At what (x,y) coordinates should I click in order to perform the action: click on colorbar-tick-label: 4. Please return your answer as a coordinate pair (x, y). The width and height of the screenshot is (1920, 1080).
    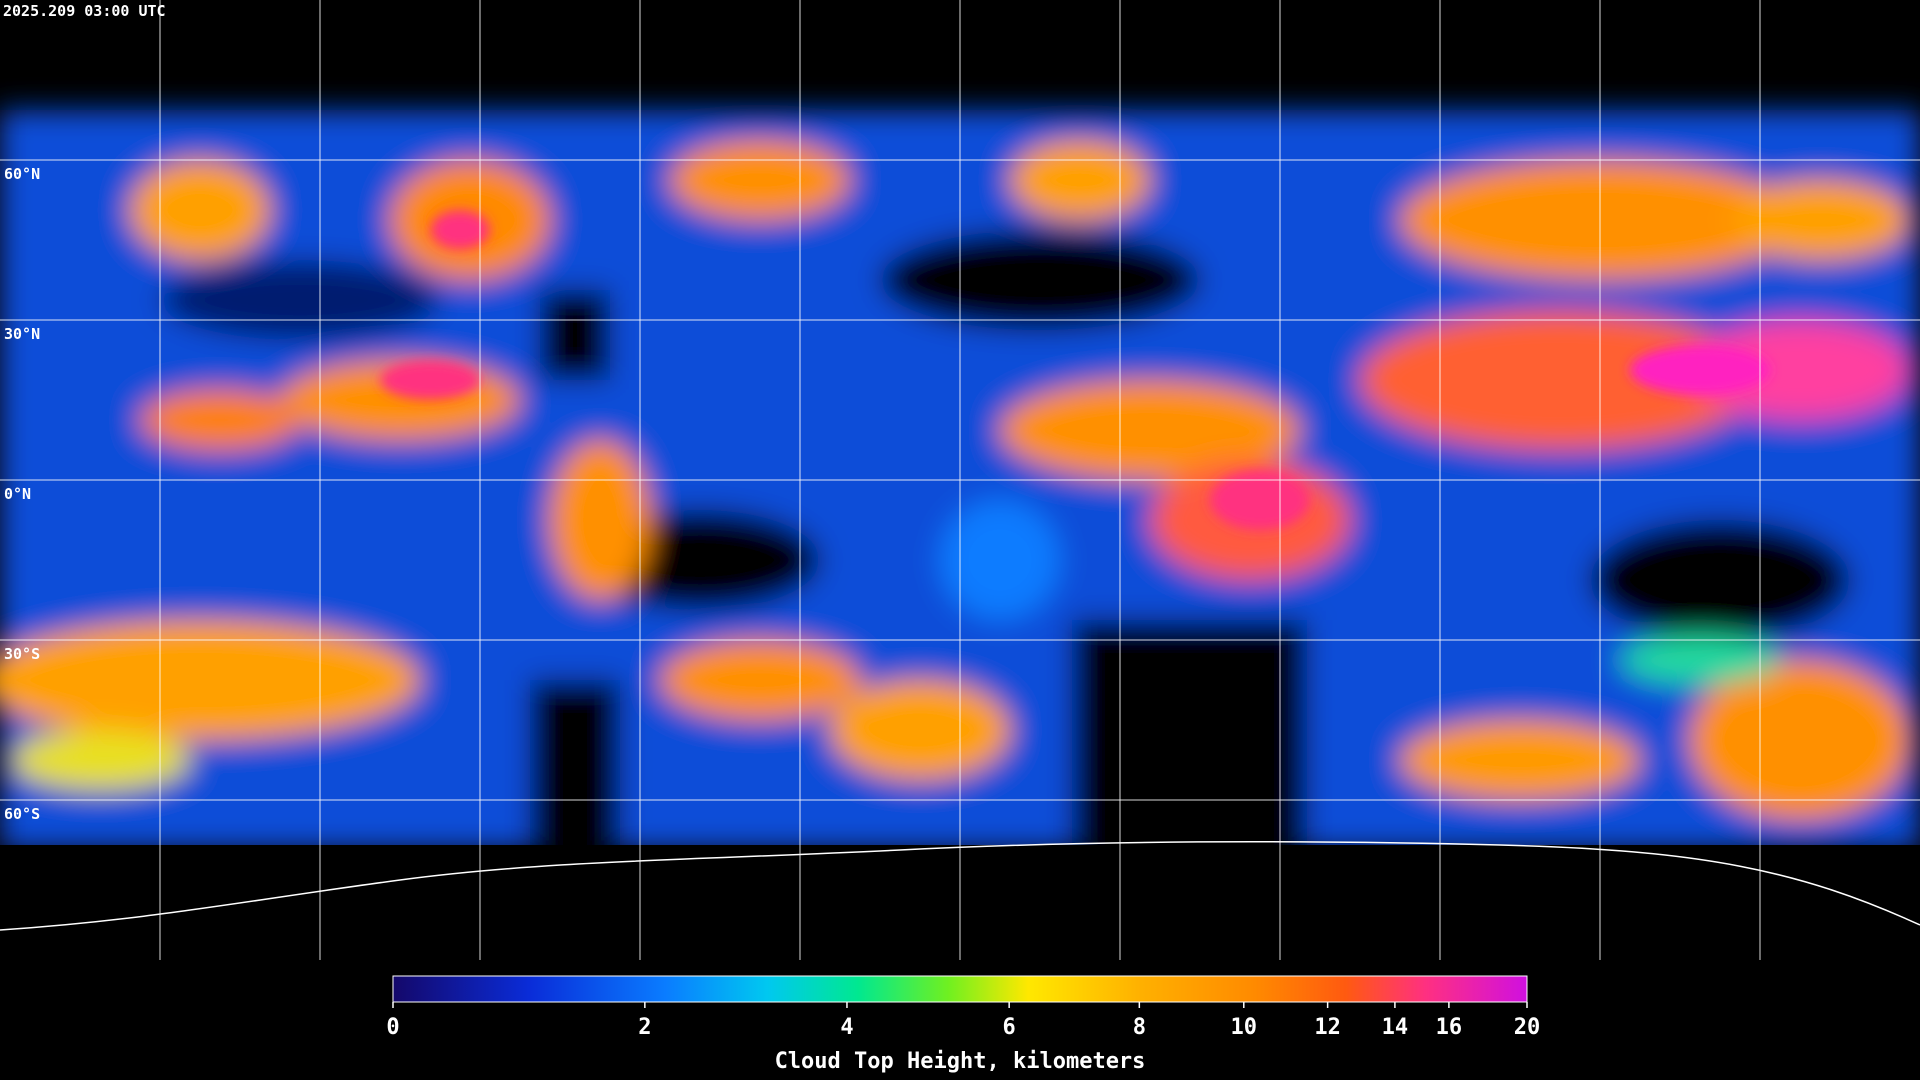
    Looking at the image, I should click on (846, 1027).